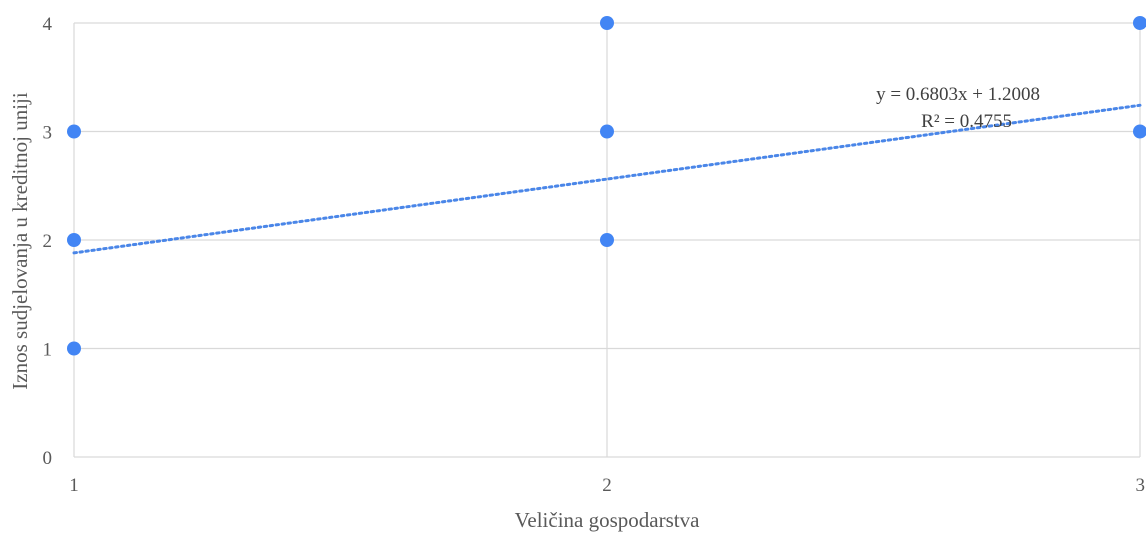  Describe the element at coordinates (20, 241) in the screenshot. I see `y-axis-title: Iznos sudjelovanja u kreditnoj uniji` at that location.